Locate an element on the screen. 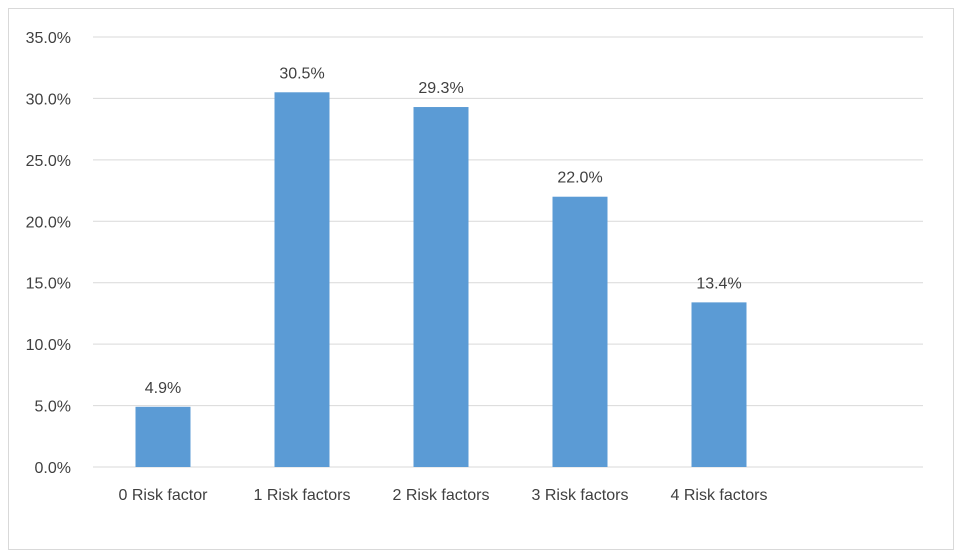 Image resolution: width=955 pixels, height=554 pixels. y-tick-label: 35.0% is located at coordinates (48, 38).